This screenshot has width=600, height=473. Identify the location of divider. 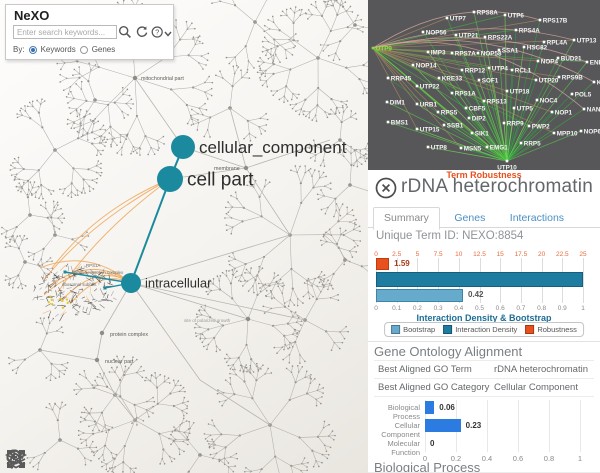
(484, 378).